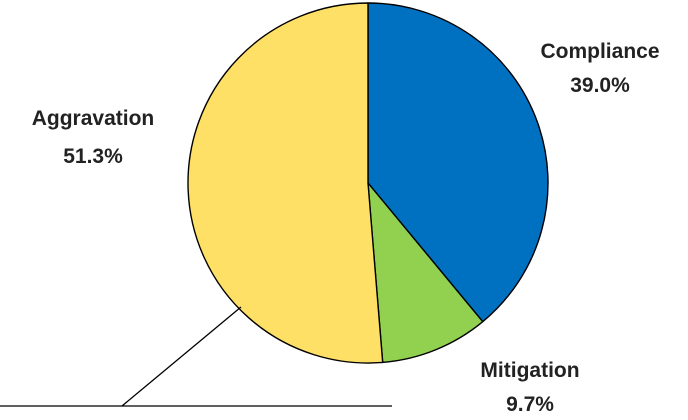 The image size is (688, 420). I want to click on pie-slice-mitigation, so click(425, 273).